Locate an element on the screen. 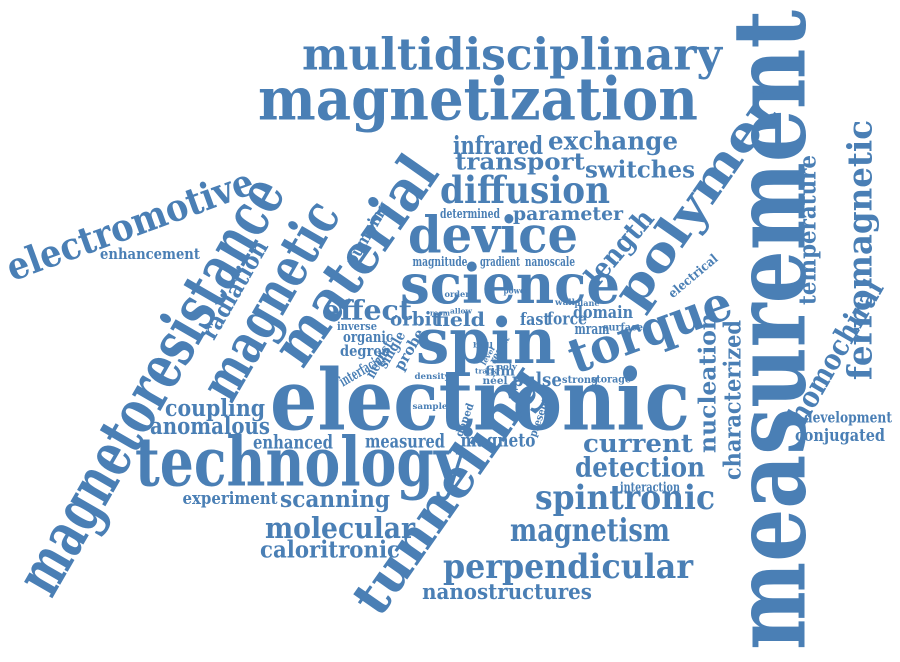 This screenshot has height=662, width=900. word-measured: measured is located at coordinates (405, 441).